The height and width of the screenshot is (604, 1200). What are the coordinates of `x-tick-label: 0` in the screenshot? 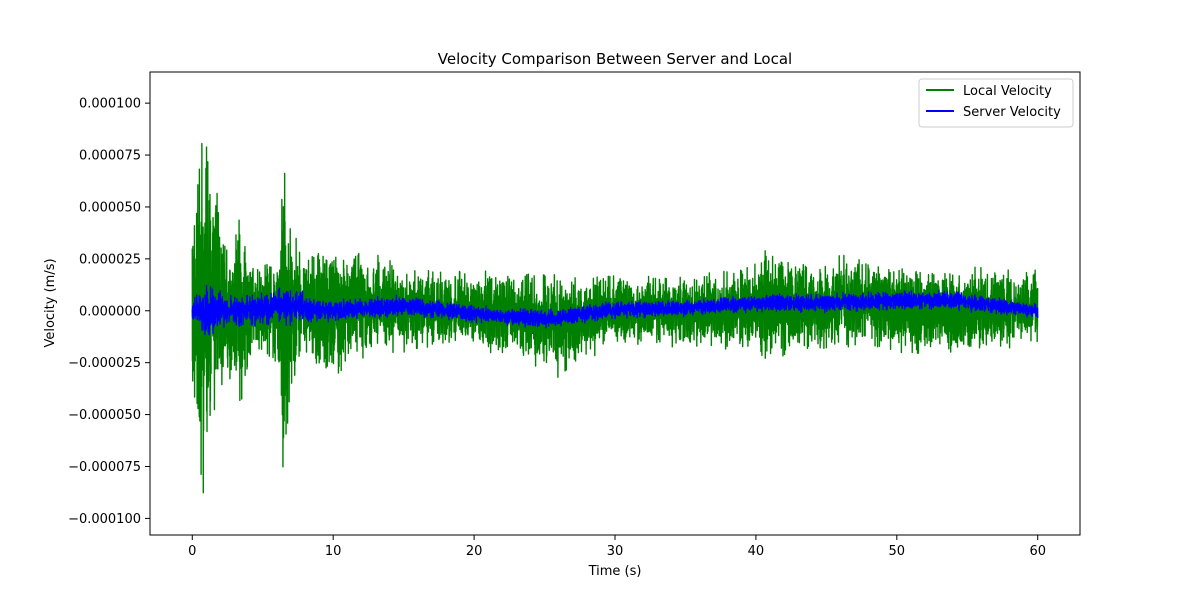 It's located at (192, 551).